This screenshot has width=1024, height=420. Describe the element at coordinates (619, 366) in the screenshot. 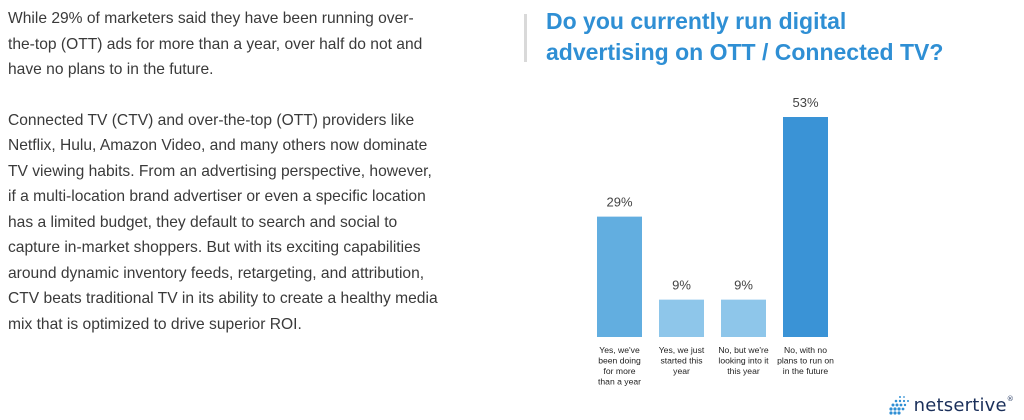

I see `category-label-1: Yes, we've been doing for more than a year` at that location.